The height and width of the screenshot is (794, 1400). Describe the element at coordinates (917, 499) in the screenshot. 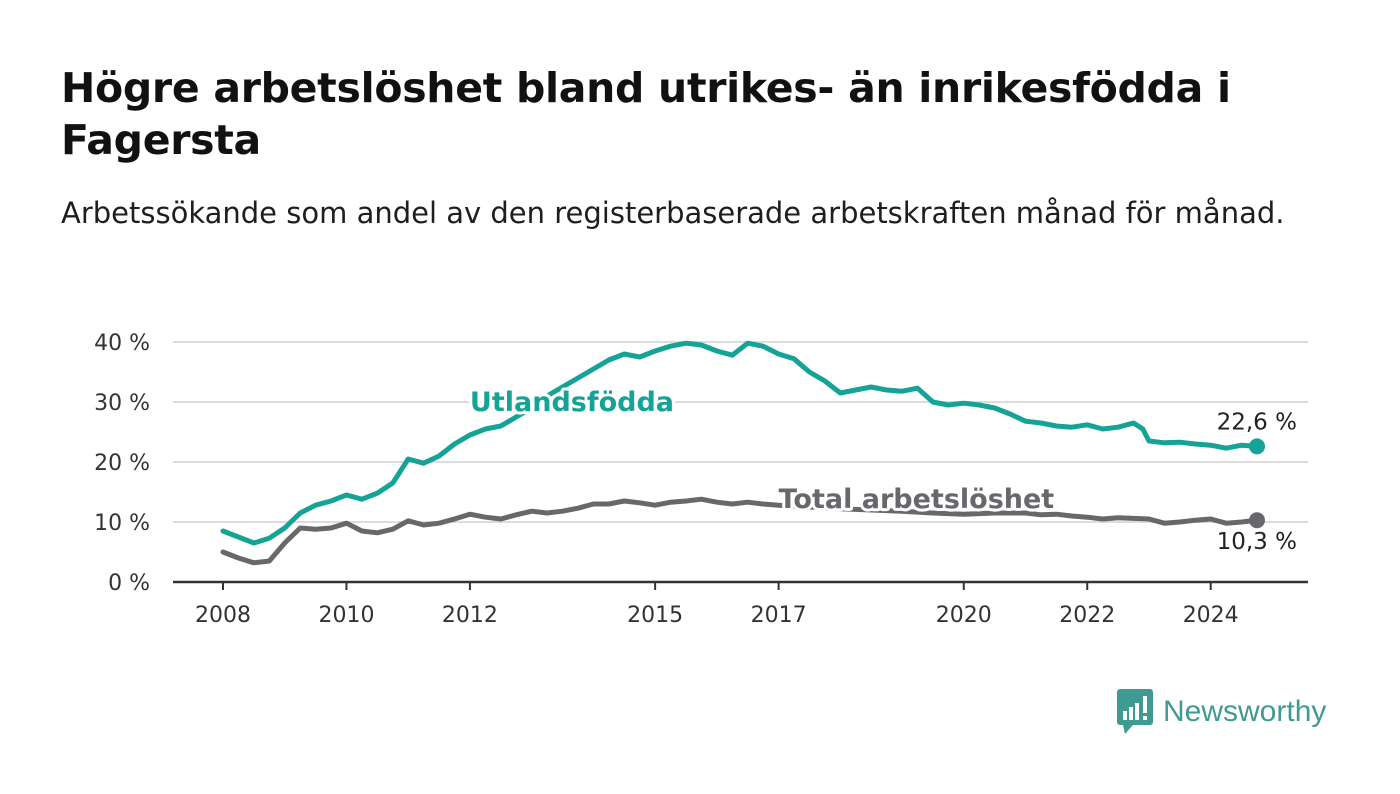

I see `series-label: Total arbetslöshet` at that location.